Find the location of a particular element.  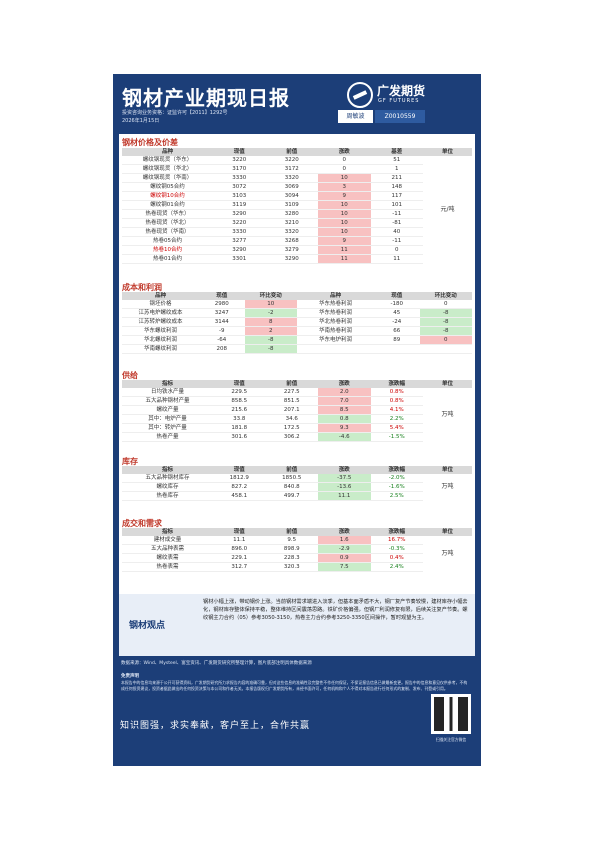

previous-value: 34.6 is located at coordinates (291, 419).